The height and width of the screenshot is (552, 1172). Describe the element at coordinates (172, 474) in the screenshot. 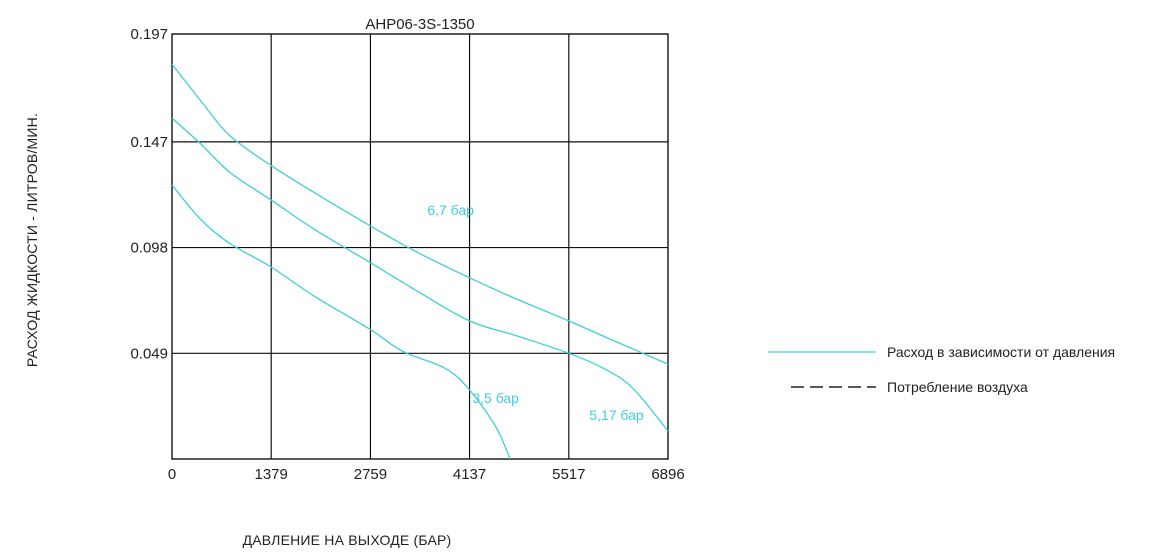

I see `x-tick-label: 0` at that location.